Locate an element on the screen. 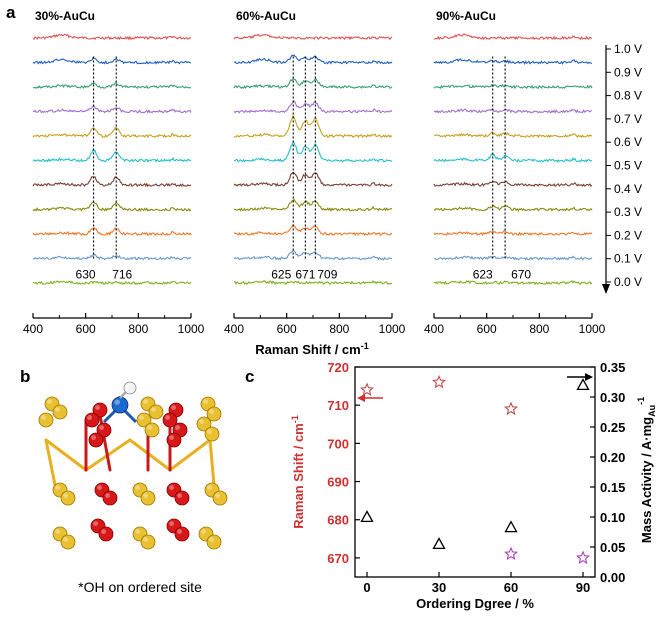 The width and height of the screenshot is (660, 621). panel-letter-a: a is located at coordinates (11, 12).